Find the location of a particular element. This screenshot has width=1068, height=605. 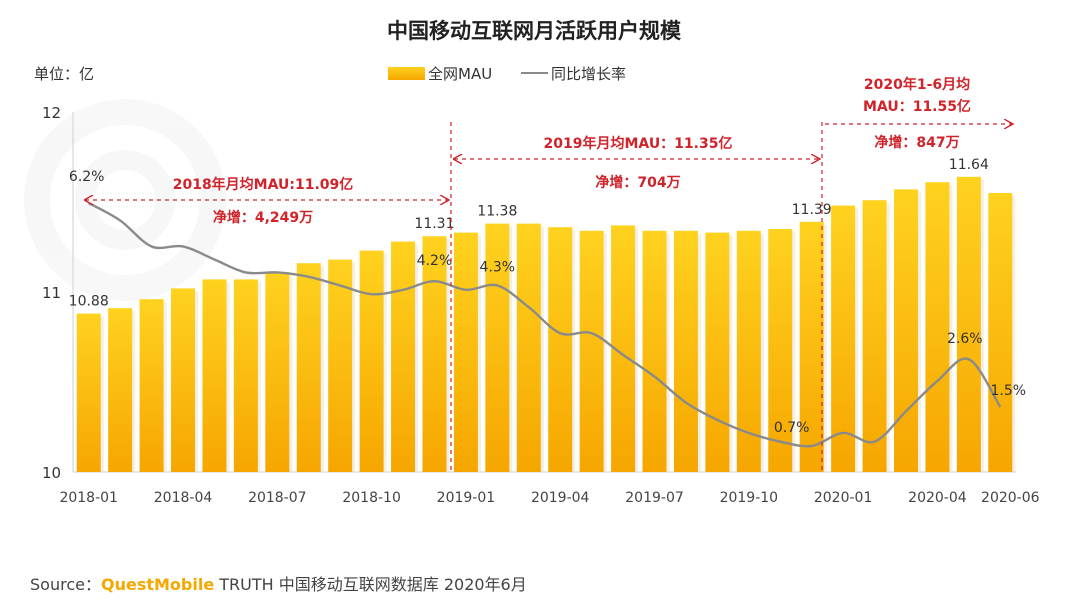

legend-bar-swatch is located at coordinates (406, 73).